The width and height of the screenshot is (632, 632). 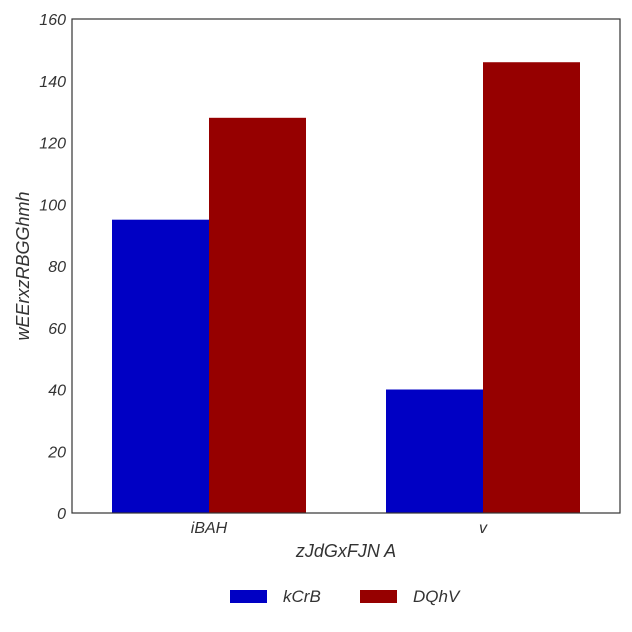 I want to click on y-tick-label: 160, so click(x=52, y=20).